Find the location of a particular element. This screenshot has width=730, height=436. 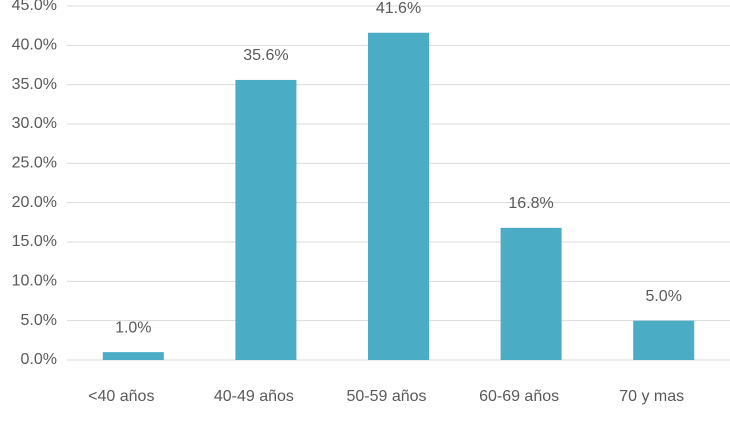

y-tick-label: 20.0% is located at coordinates (34, 202).